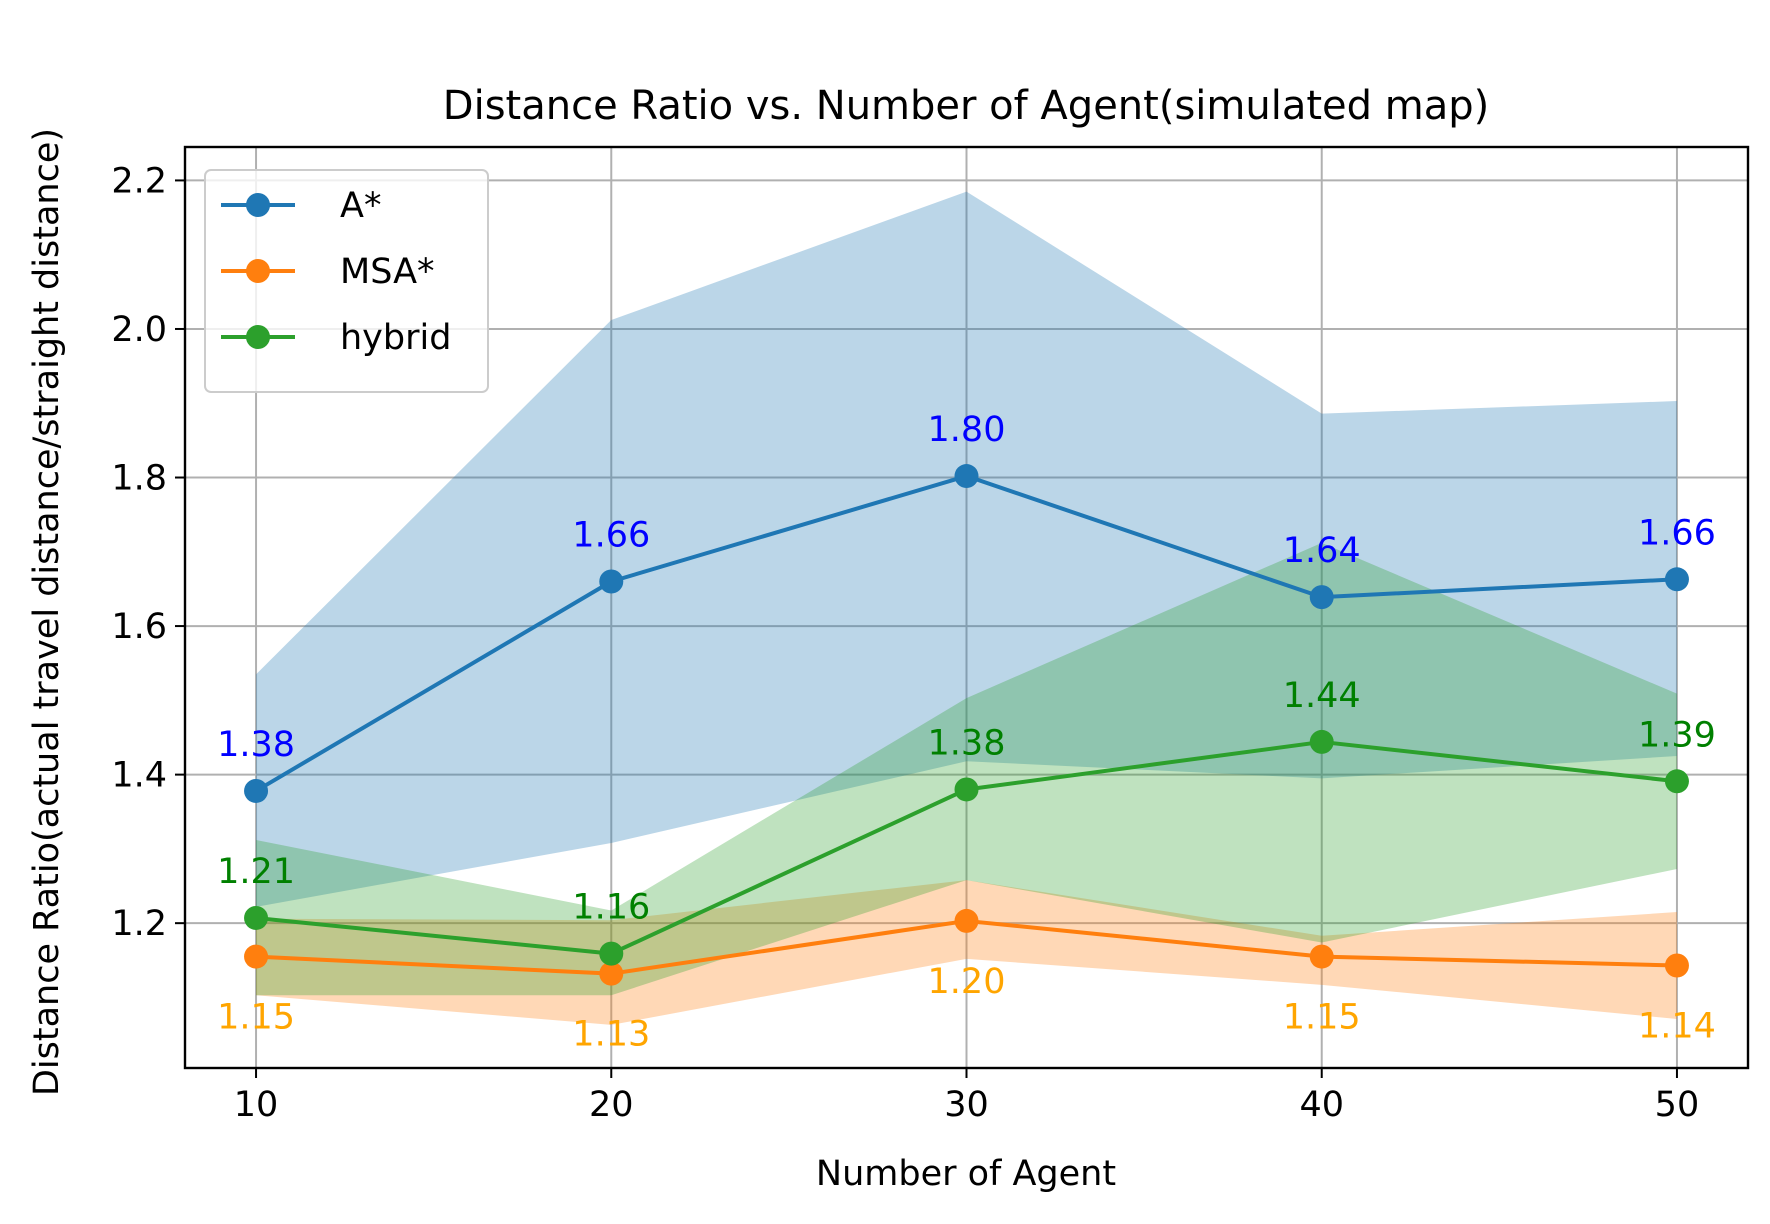 This screenshot has width=1770, height=1224. I want to click on data-label-a-10: 1.38, so click(256, 745).